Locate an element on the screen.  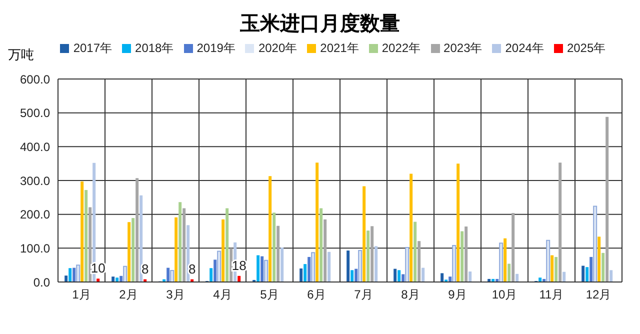
legend-label: 2017年 is located at coordinates (92, 48).